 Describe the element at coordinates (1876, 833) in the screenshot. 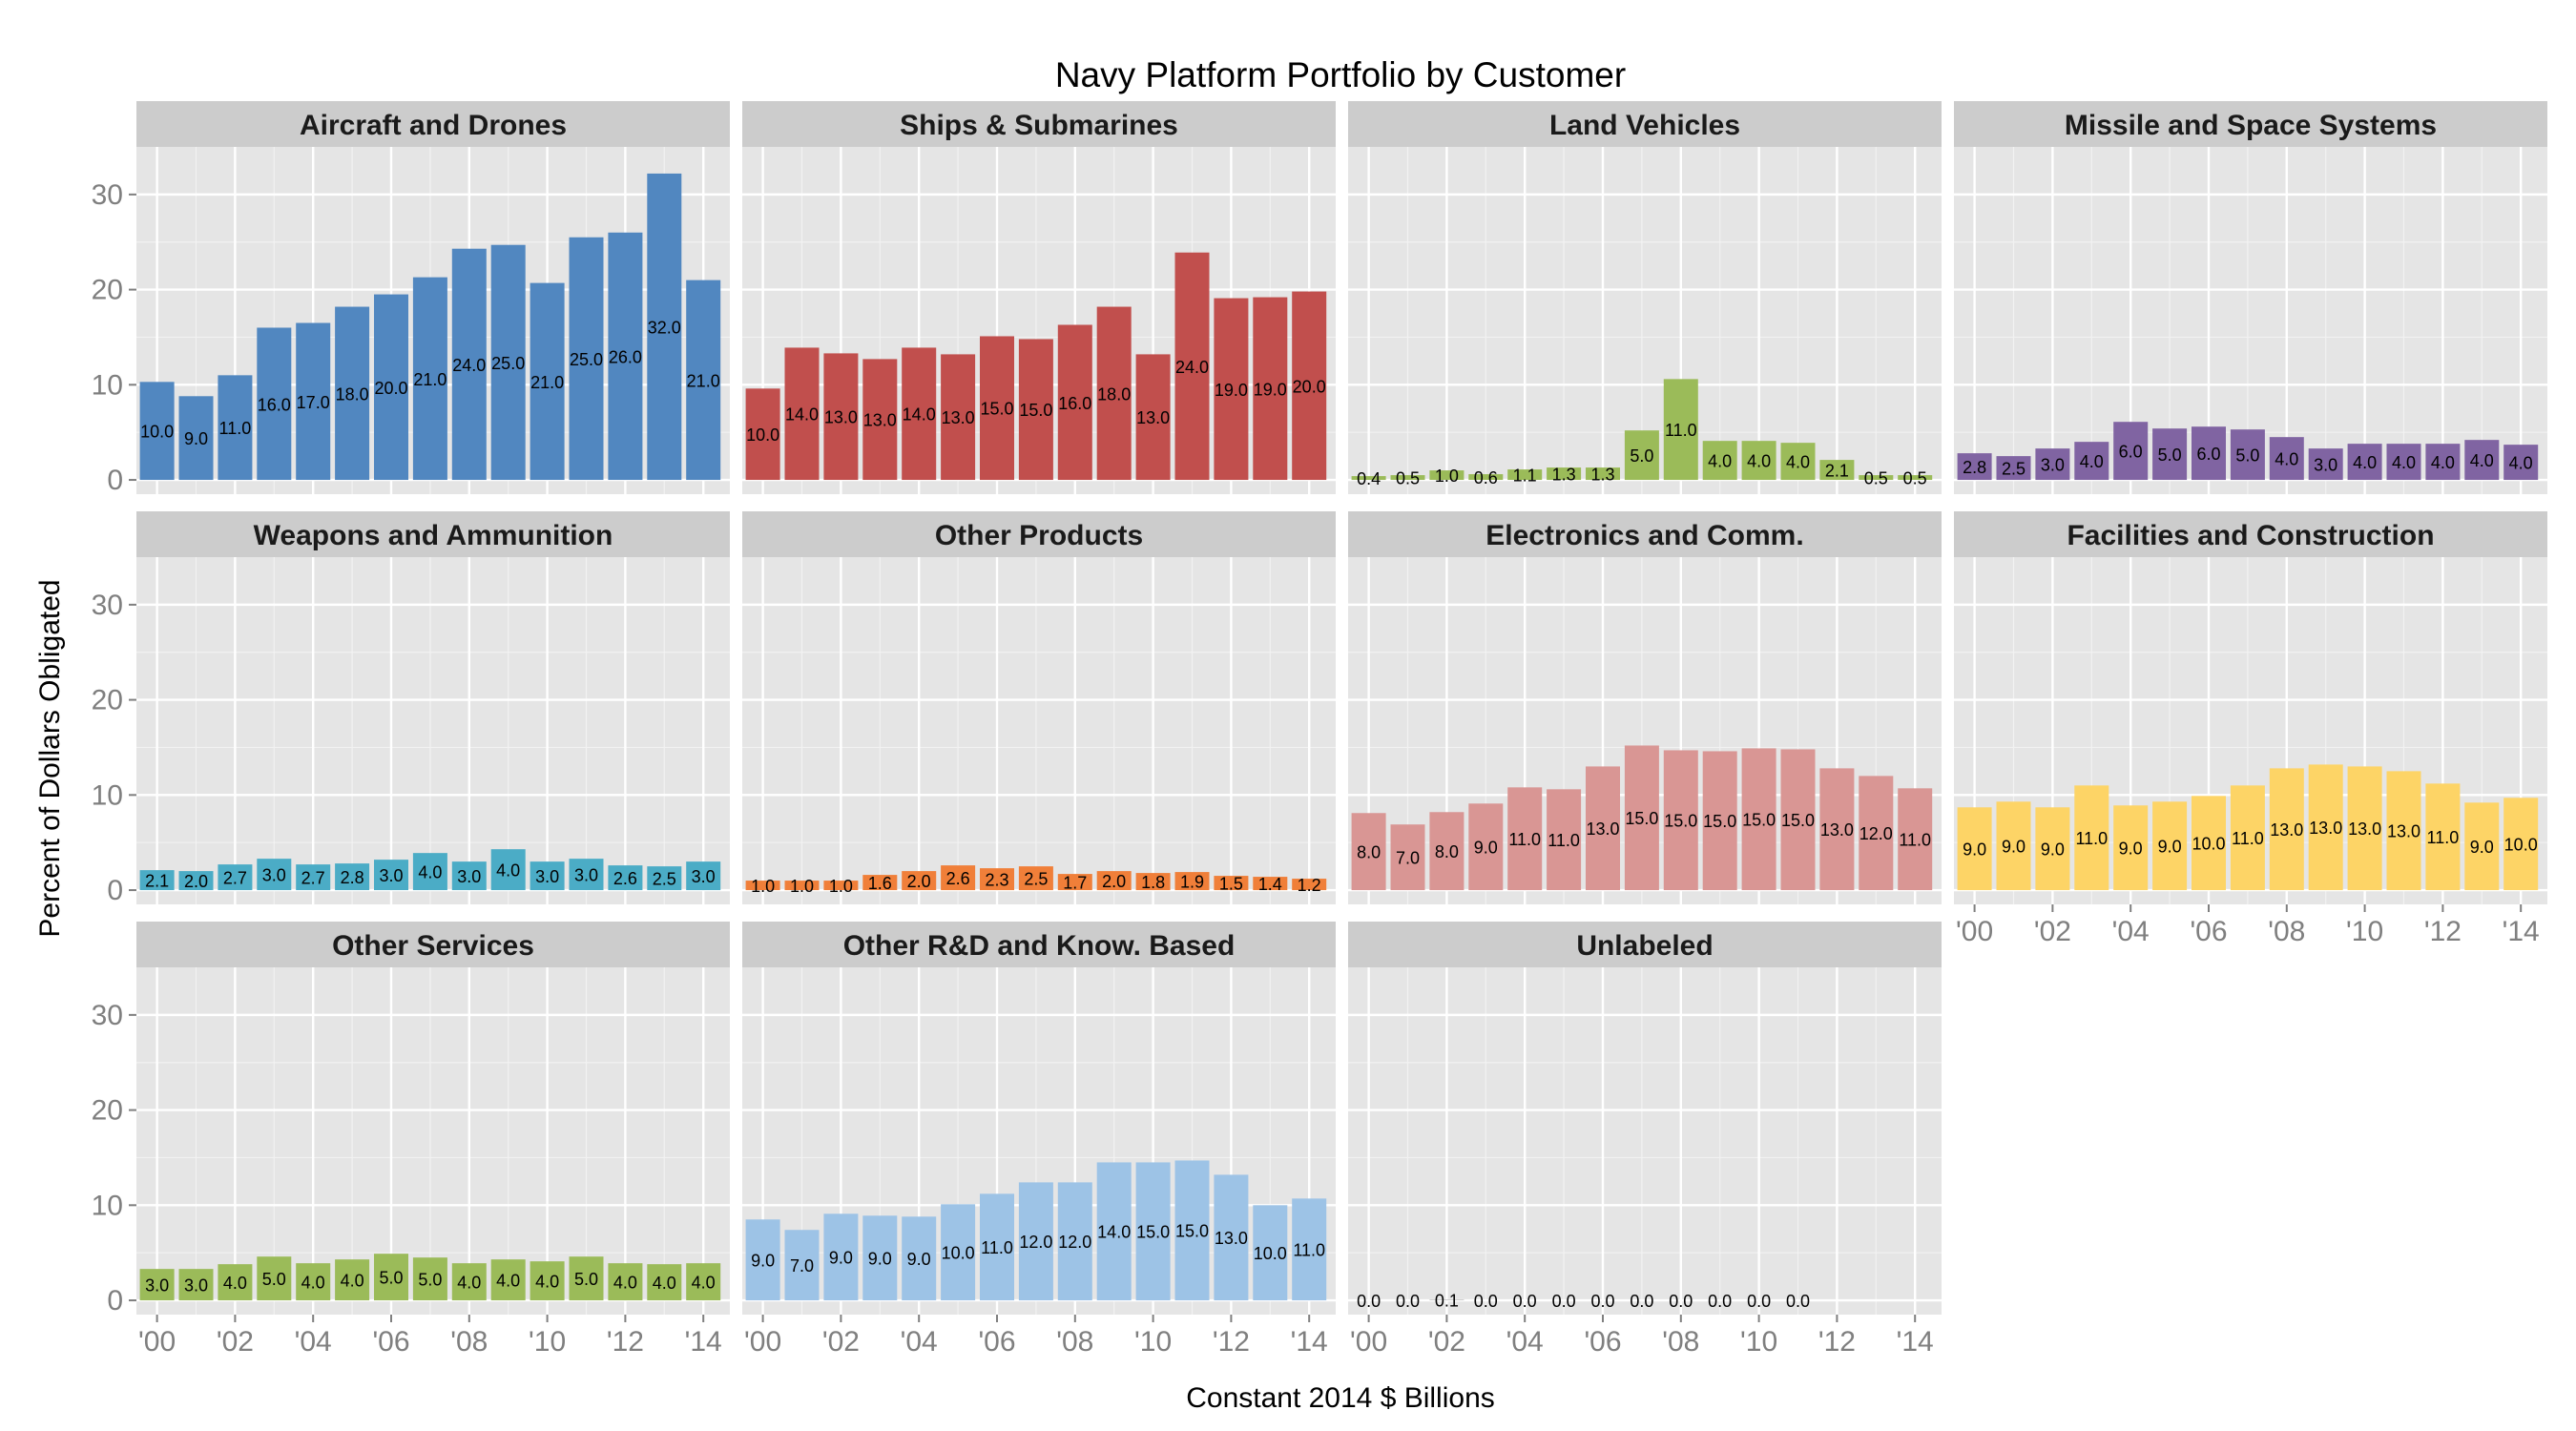

I see `bar-label: 12.0` at that location.